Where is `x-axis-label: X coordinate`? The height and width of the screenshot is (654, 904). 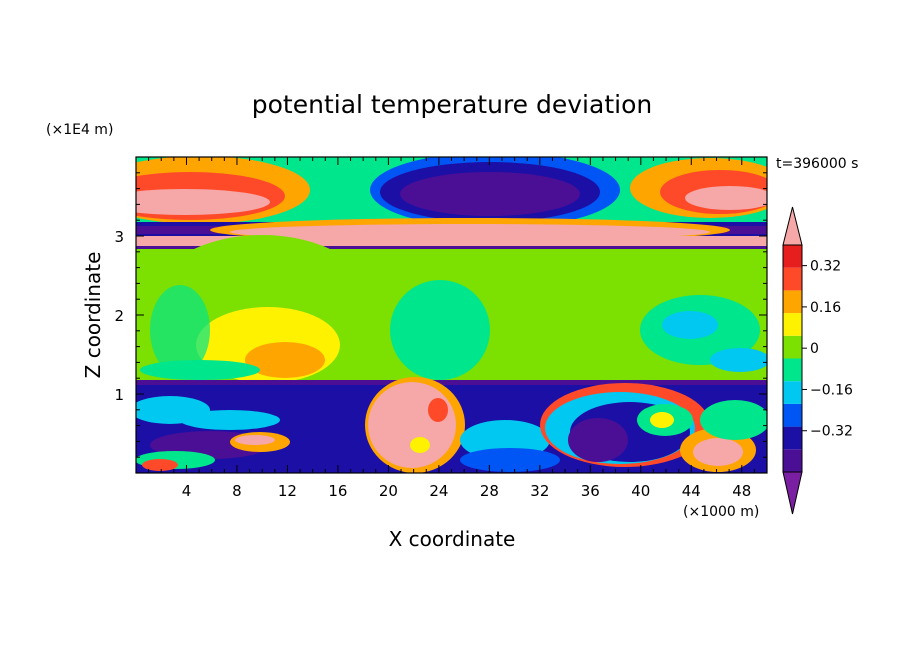 x-axis-label: X coordinate is located at coordinates (452, 539).